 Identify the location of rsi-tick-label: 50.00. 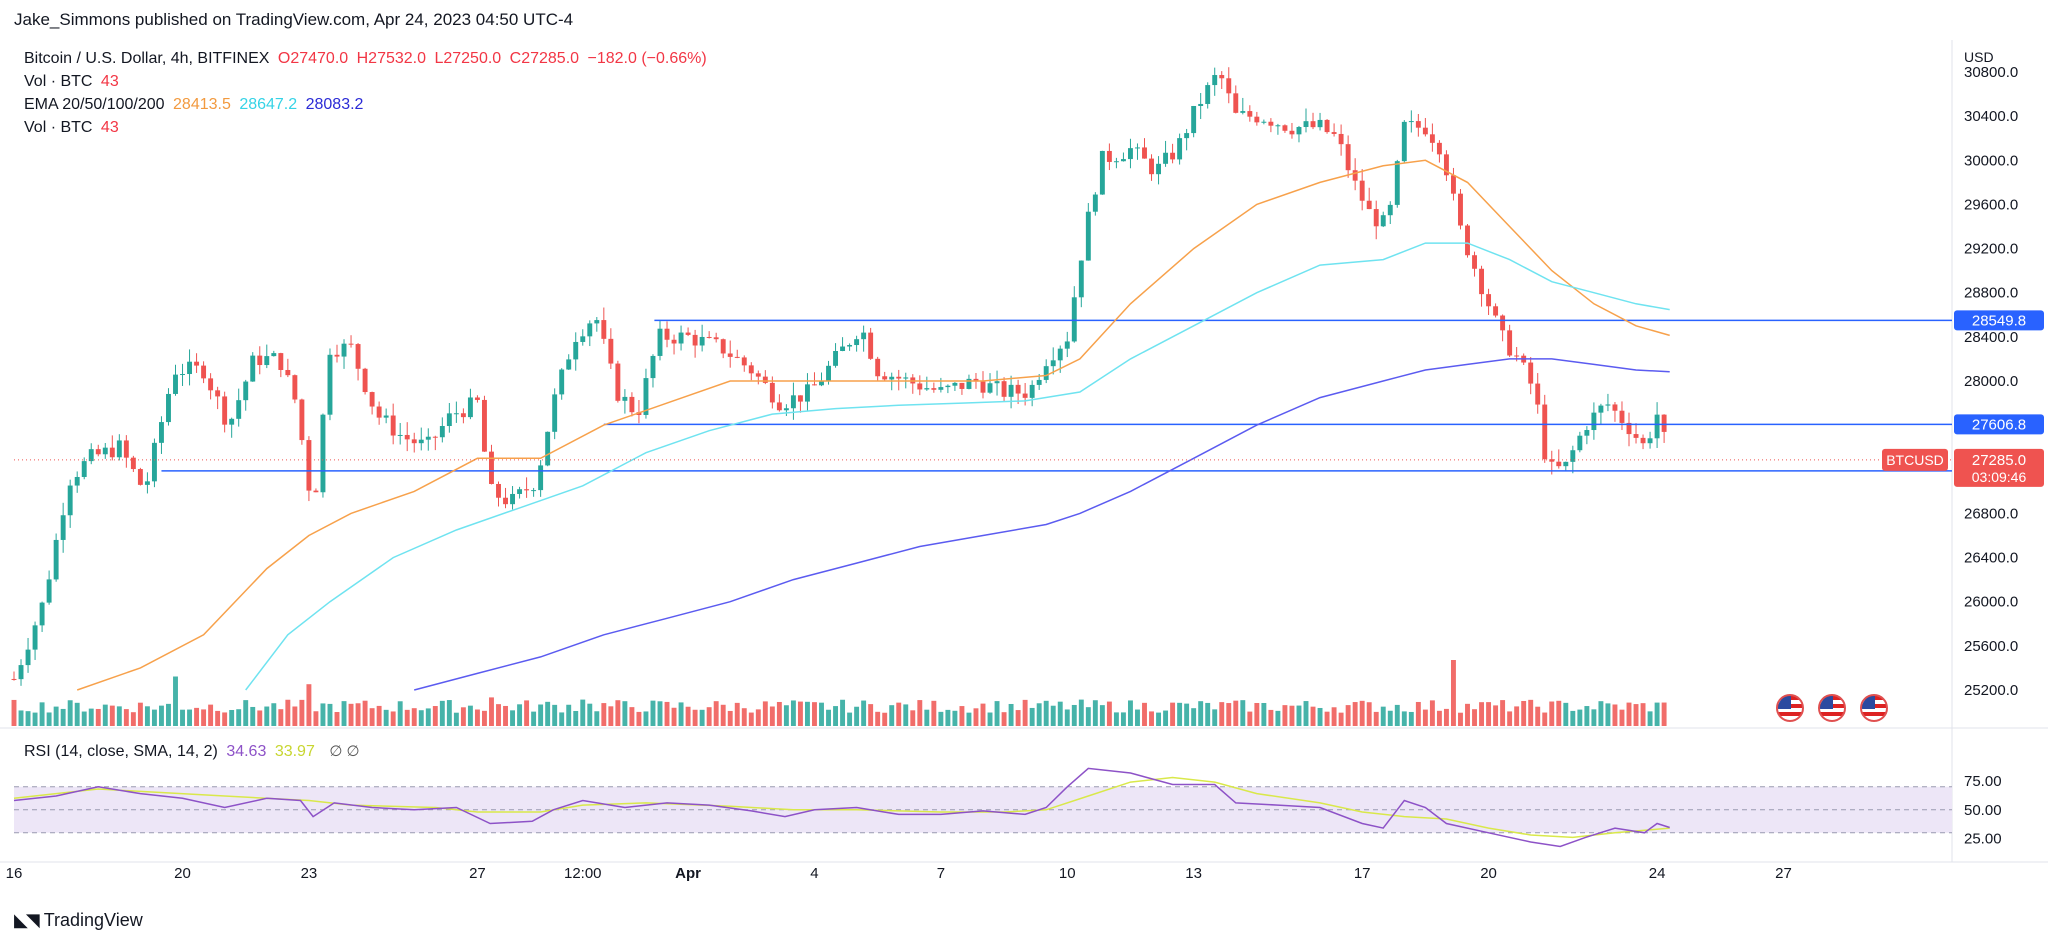
(1983, 810).